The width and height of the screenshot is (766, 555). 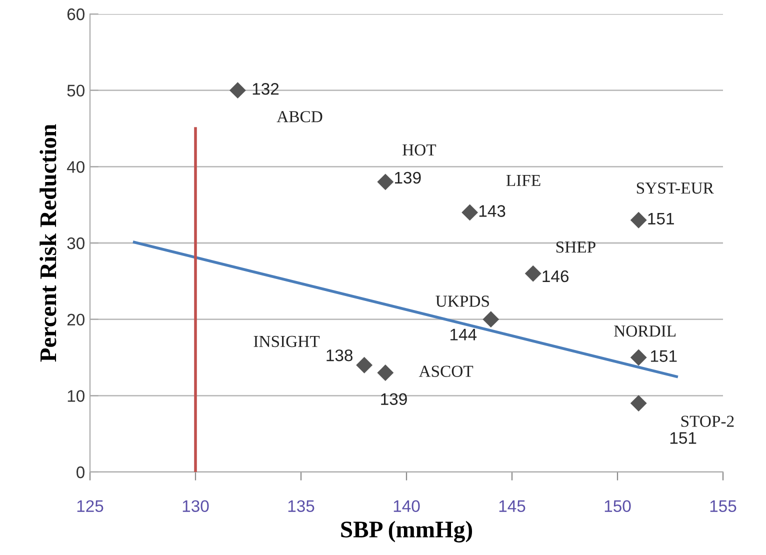 What do you see at coordinates (339, 355) in the screenshot?
I see `annotation: 138` at bounding box center [339, 355].